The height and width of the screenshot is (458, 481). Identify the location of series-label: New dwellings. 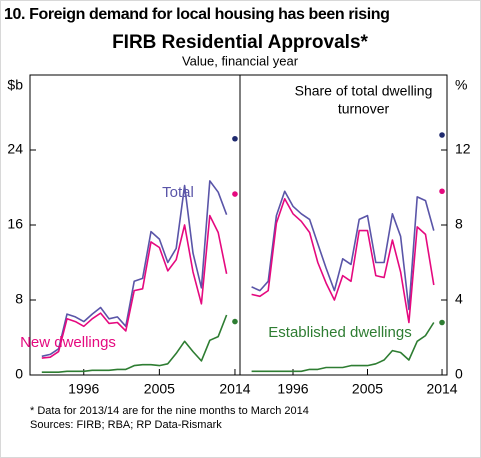
(68, 342).